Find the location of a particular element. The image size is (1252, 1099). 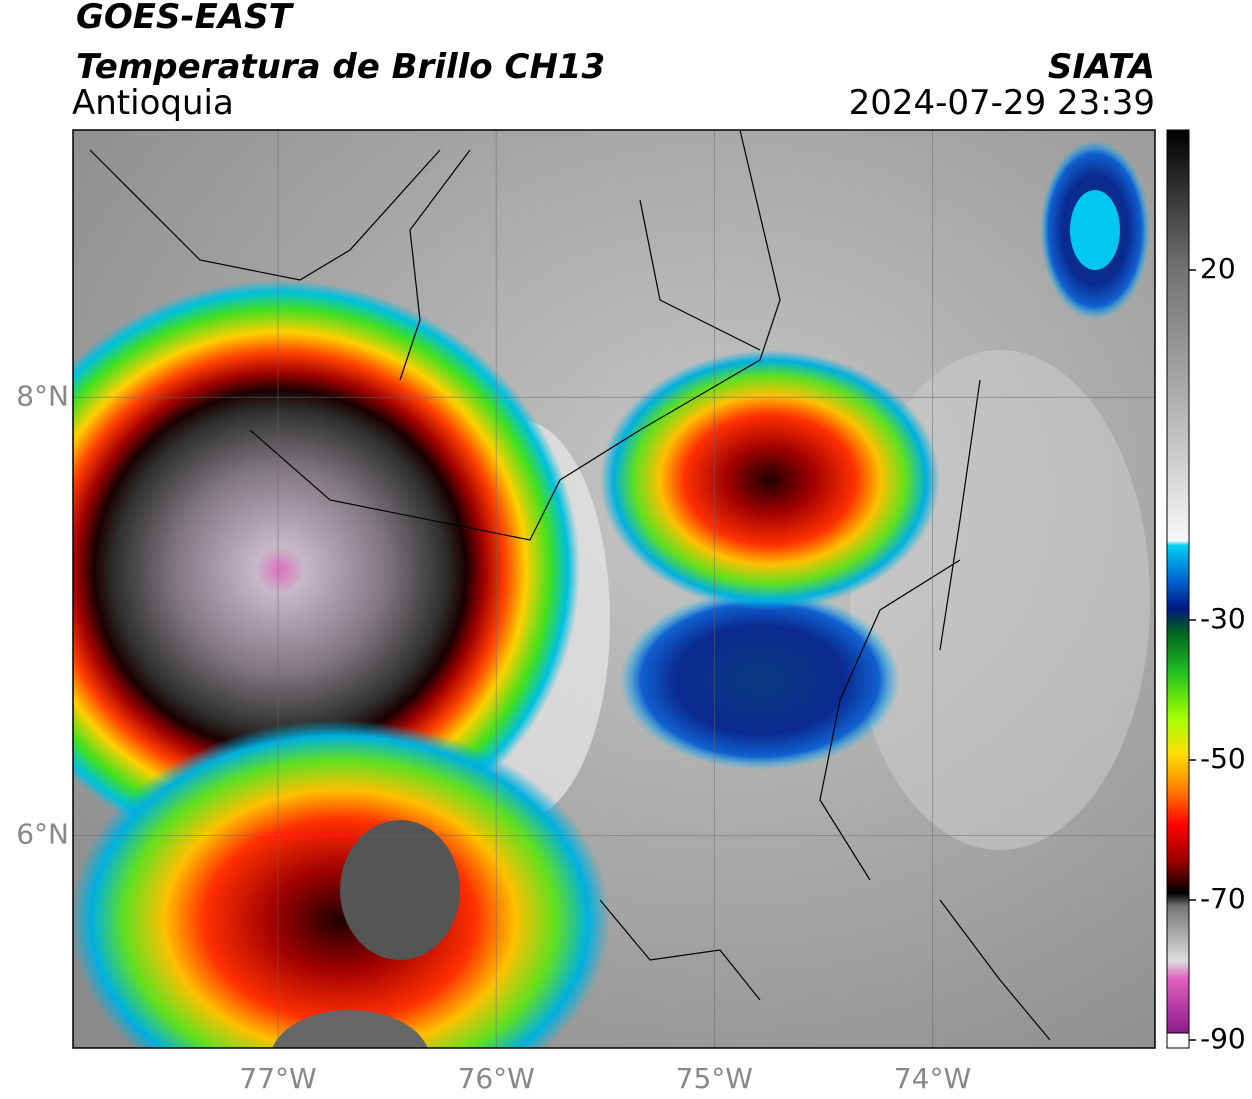

colorbar-tick-label: -70 is located at coordinates (1223, 898).